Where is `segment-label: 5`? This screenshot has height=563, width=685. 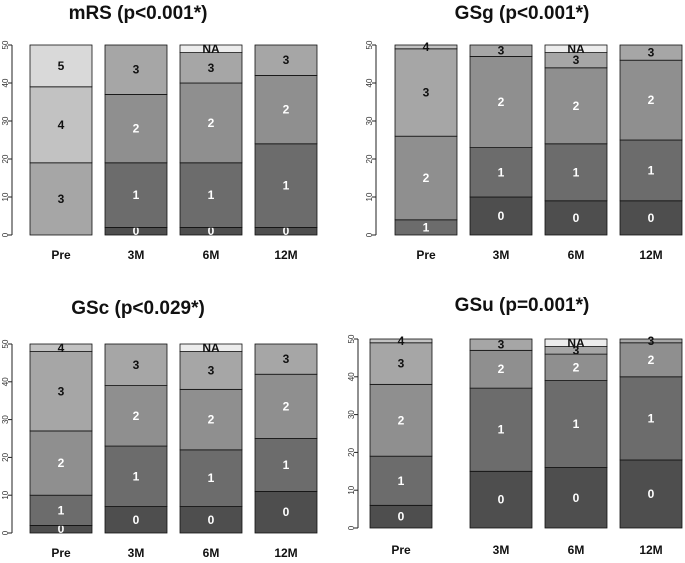 segment-label: 5 is located at coordinates (61, 66).